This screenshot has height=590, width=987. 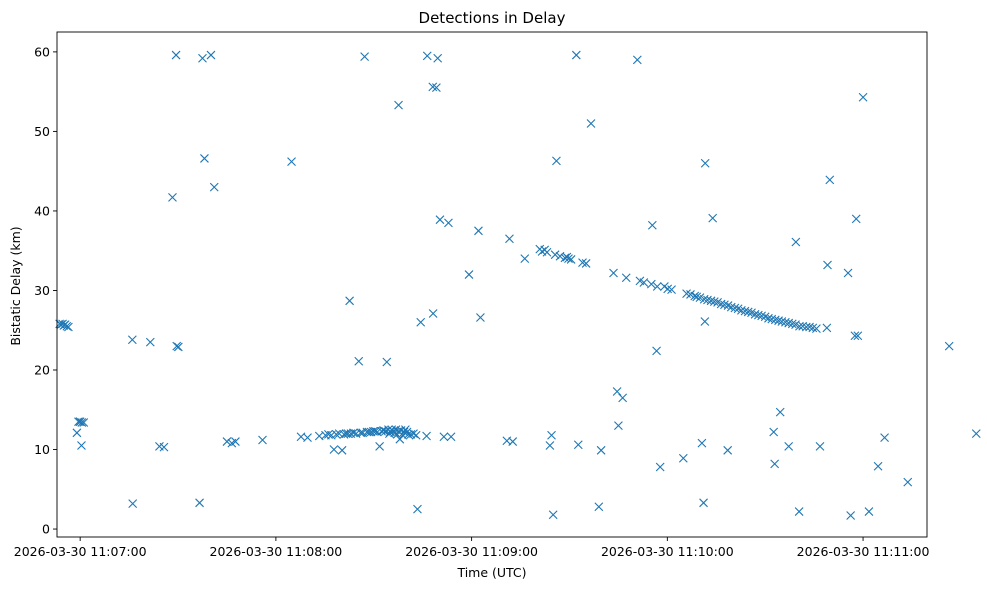 What do you see at coordinates (42, 131) in the screenshot?
I see `y-tick-label: 50` at bounding box center [42, 131].